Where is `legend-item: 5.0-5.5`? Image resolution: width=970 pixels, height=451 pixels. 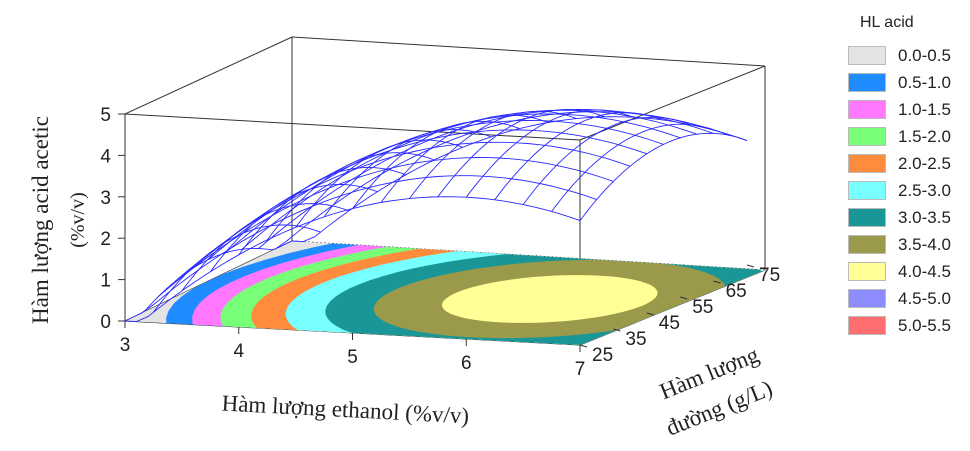
legend-item: 5.0-5.5 is located at coordinates (907, 325).